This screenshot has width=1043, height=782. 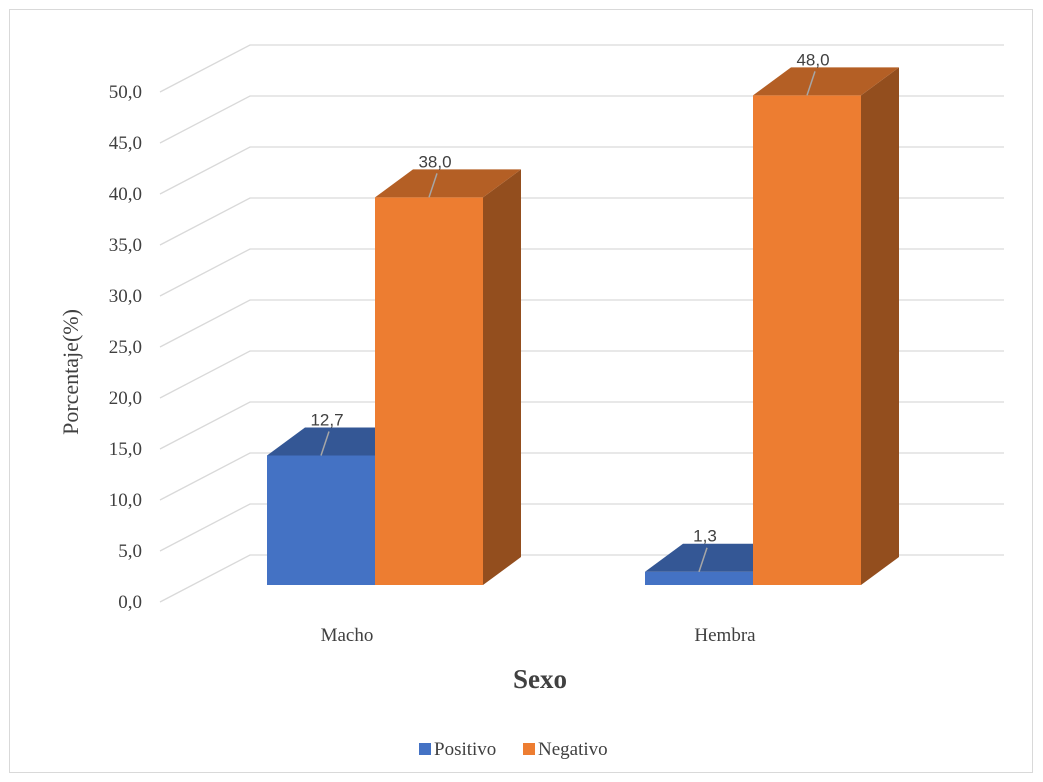 What do you see at coordinates (705, 536) in the screenshot?
I see `data-label-text: 1,3` at bounding box center [705, 536].